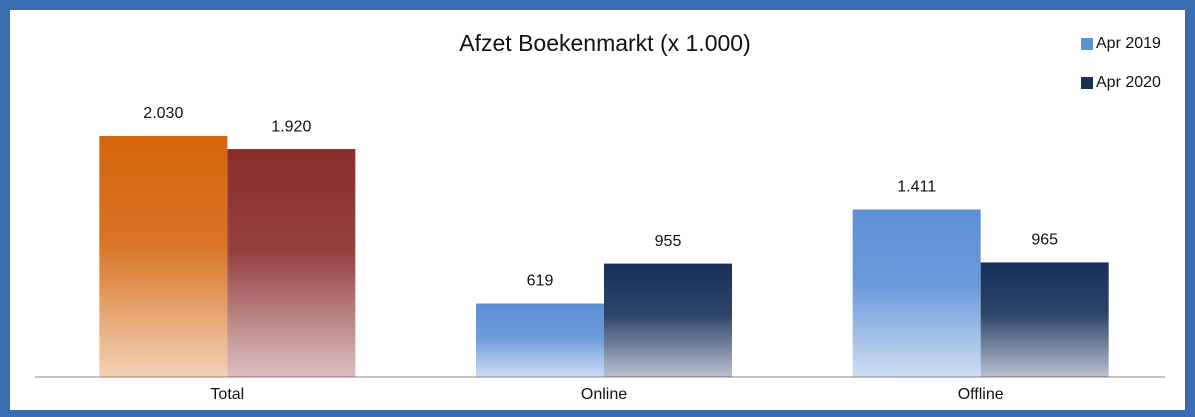 This screenshot has height=417, width=1195. What do you see at coordinates (291, 126) in the screenshot?
I see `data-label: 1.920` at bounding box center [291, 126].